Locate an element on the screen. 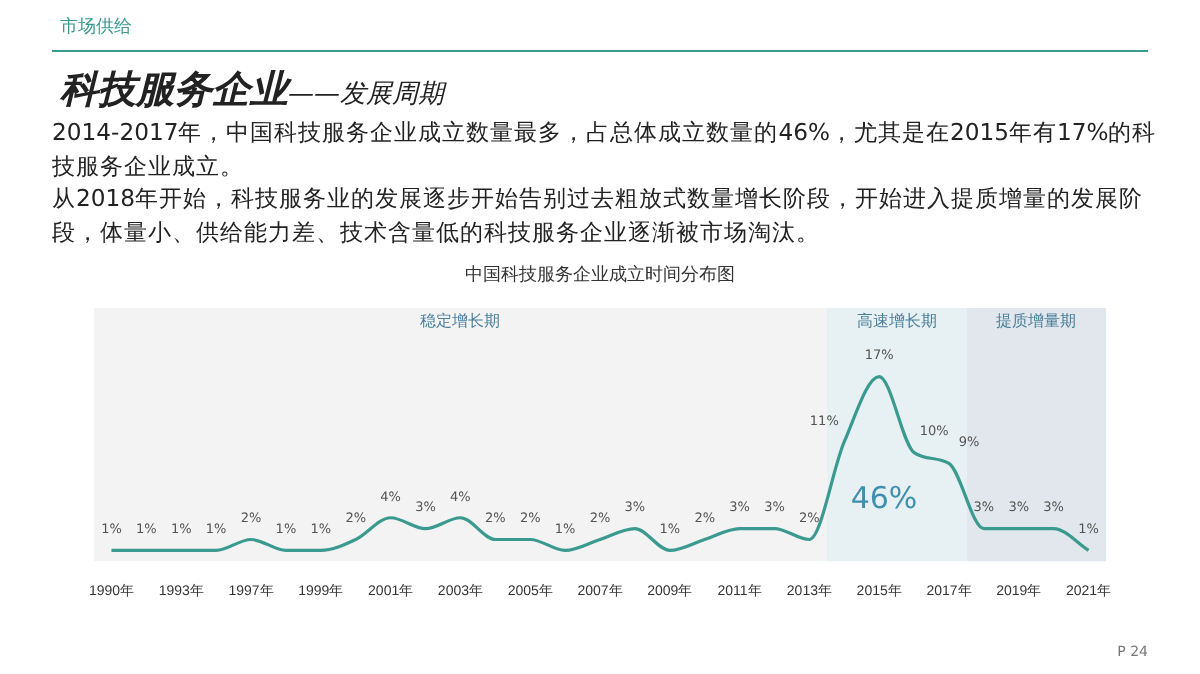 This screenshot has height=674, width=1200. chart-subtitle: 中国科技服务企业成立时间分布图 is located at coordinates (600, 275).